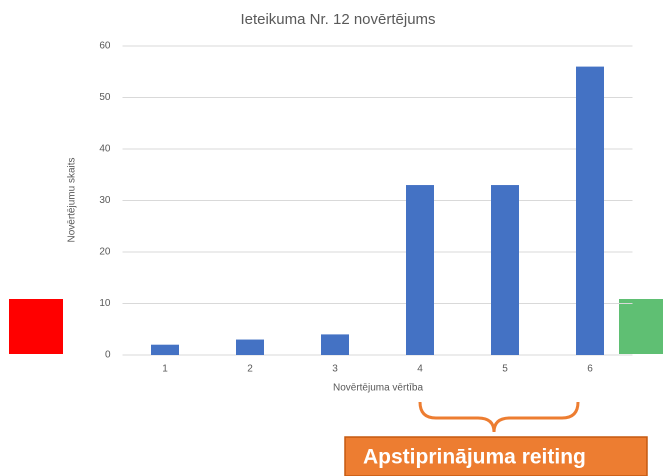 The height and width of the screenshot is (476, 663). Describe the element at coordinates (499, 417) in the screenshot. I see `bracket` at that location.